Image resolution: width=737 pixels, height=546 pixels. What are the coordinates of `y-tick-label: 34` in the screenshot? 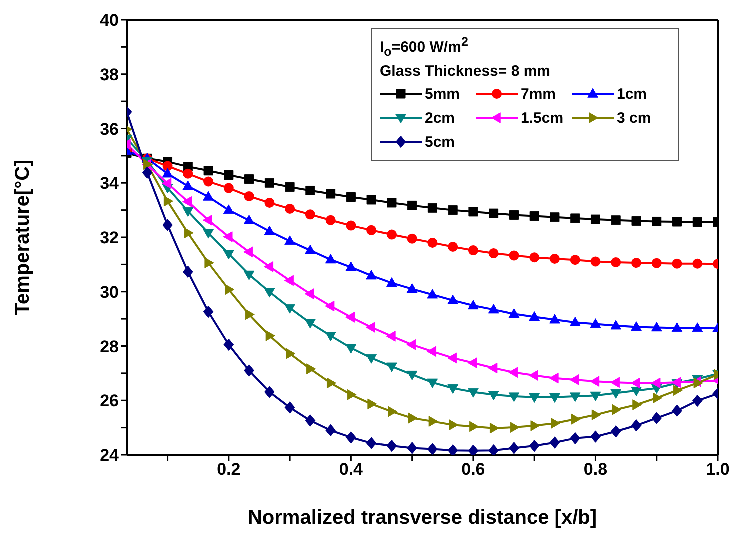 It's located at (110, 184).